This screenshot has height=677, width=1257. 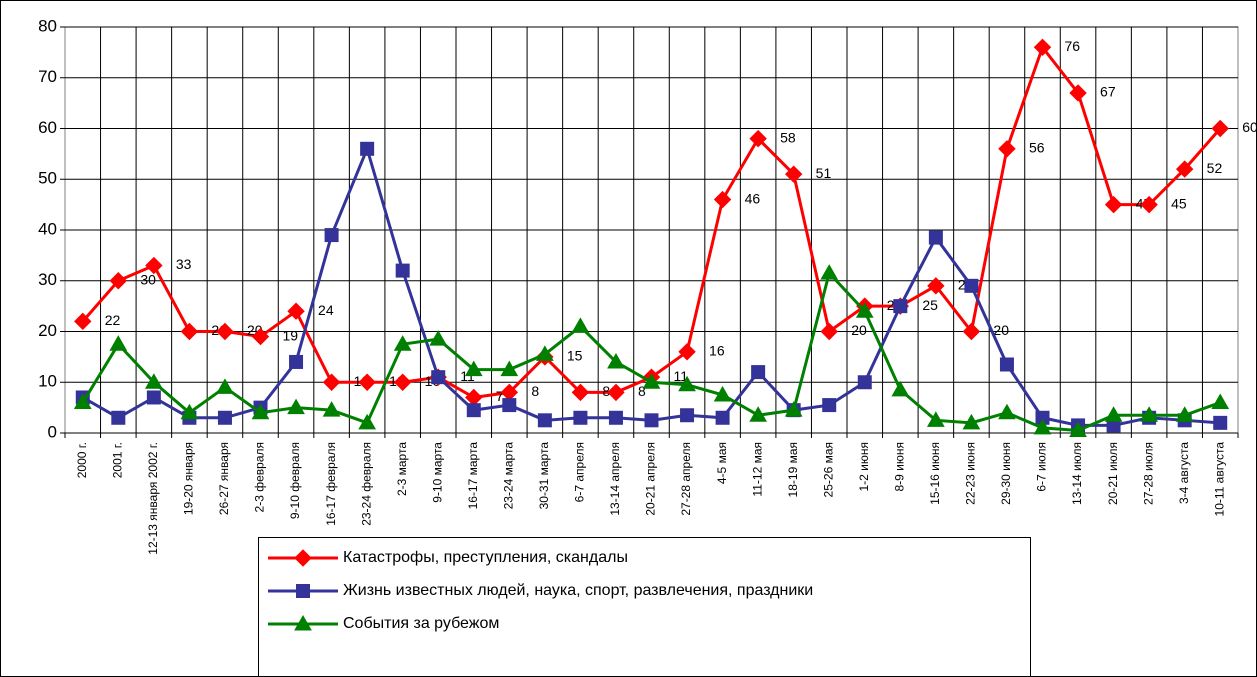 I want to click on x-tick-label: 1-2 июня, so click(x=864, y=467).